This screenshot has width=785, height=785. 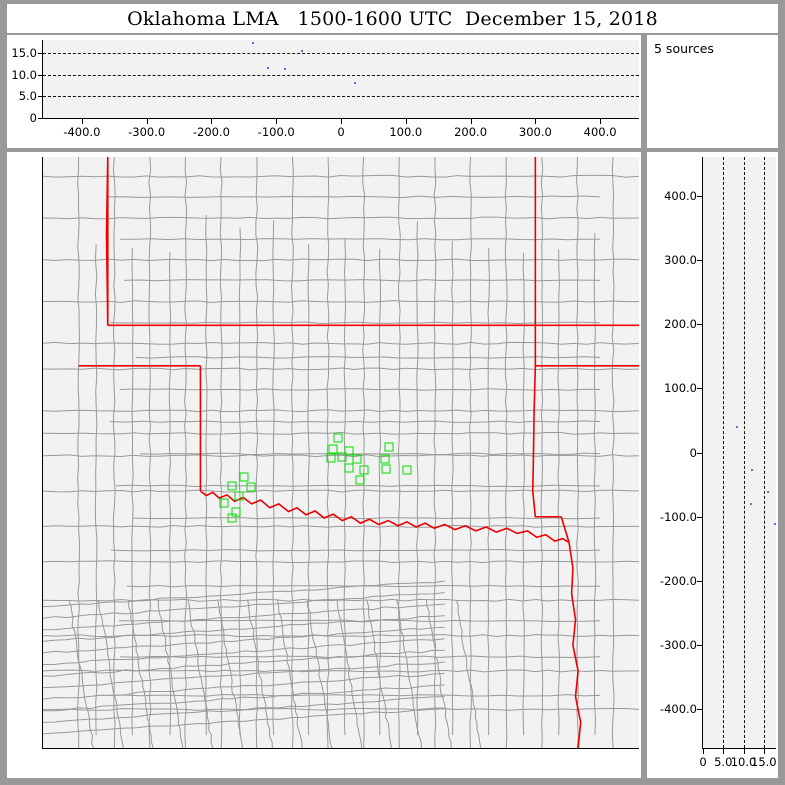 I want to click on y-axis-label: 200.0, so click(x=680, y=324).